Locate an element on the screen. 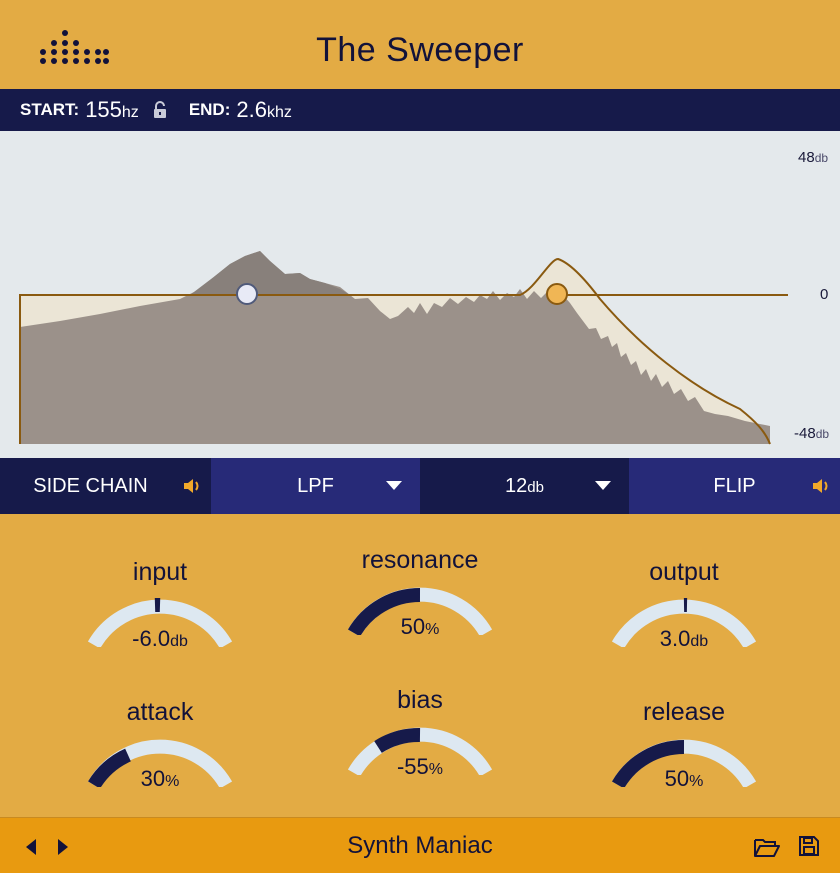 This screenshot has height=873, width=840. resonance-unit: % is located at coordinates (432, 629).